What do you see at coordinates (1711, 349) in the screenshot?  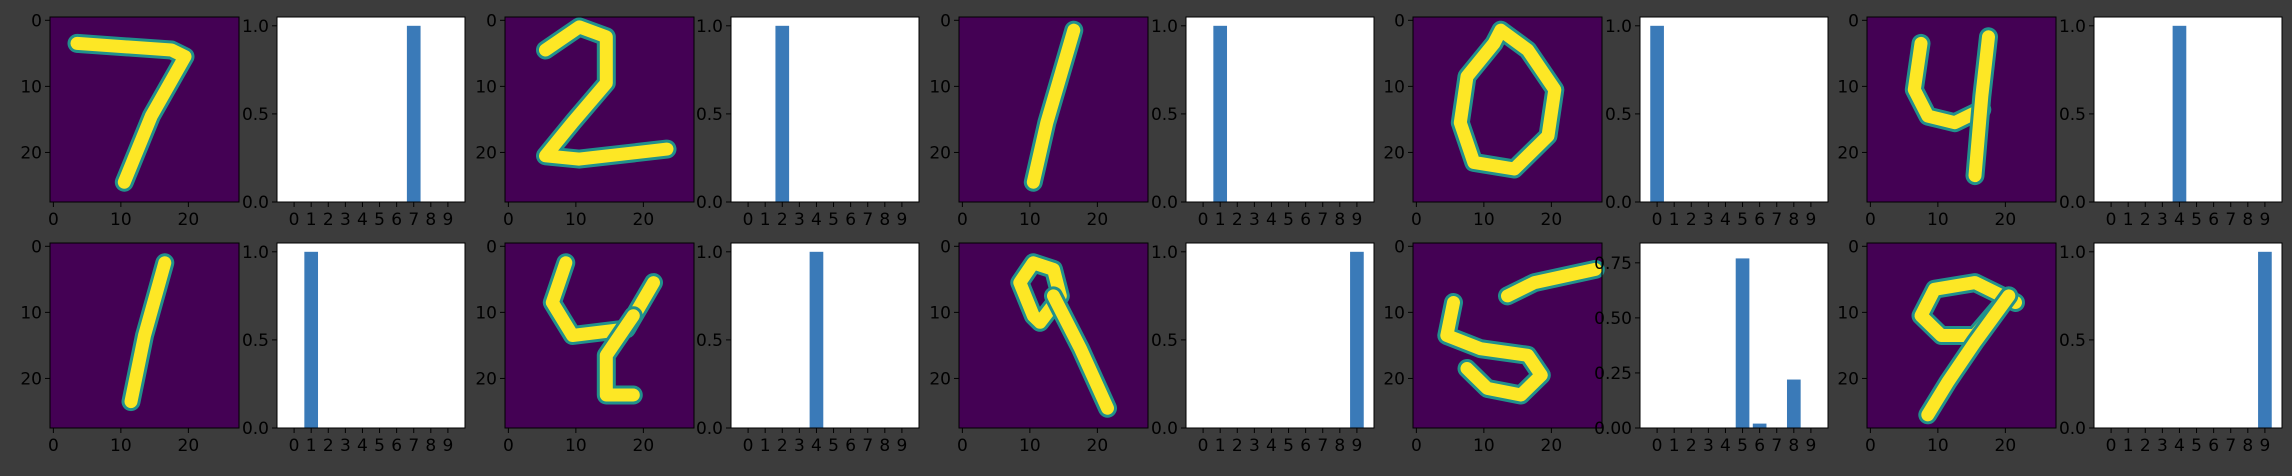 I see `bar-subplot: 0 1 2 3 4 5 6 7 8 9 0.00 0.25 0.50 0.75` at bounding box center [1711, 349].